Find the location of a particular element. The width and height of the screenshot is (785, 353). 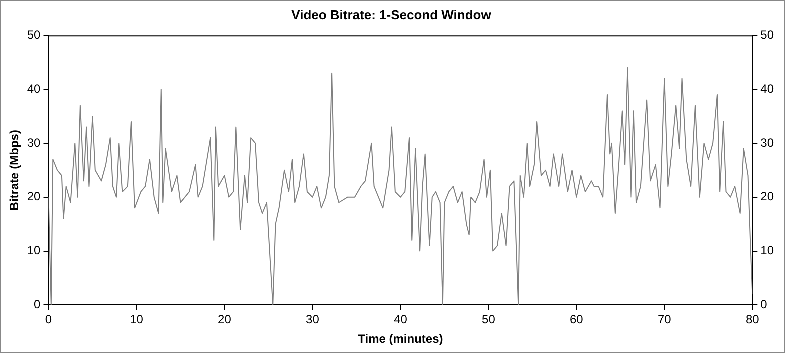

y2-tick-label: 30 is located at coordinates (767, 143).